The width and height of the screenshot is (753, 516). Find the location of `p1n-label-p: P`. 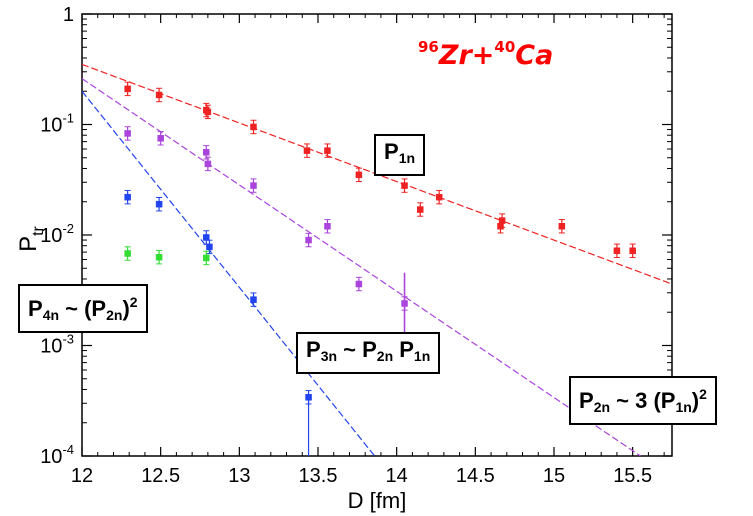

p1n-label-p: P is located at coordinates (391, 151).